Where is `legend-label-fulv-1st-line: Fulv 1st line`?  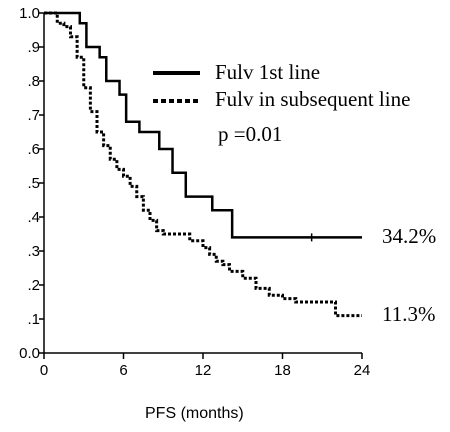 legend-label-fulv-1st-line: Fulv 1st line is located at coordinates (267, 72).